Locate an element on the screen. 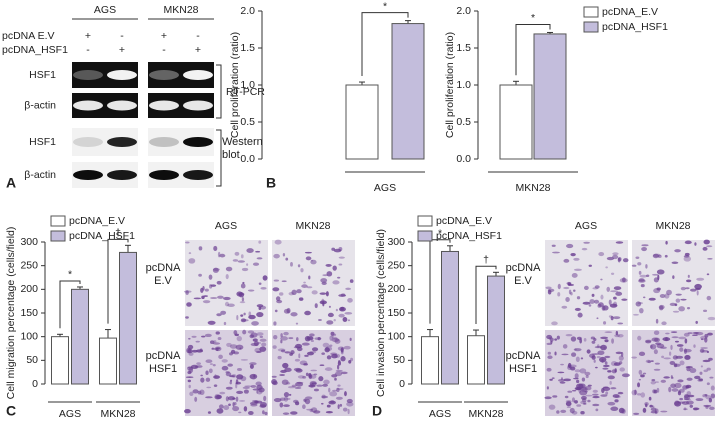  legend-swatch is located at coordinates (425, 236).